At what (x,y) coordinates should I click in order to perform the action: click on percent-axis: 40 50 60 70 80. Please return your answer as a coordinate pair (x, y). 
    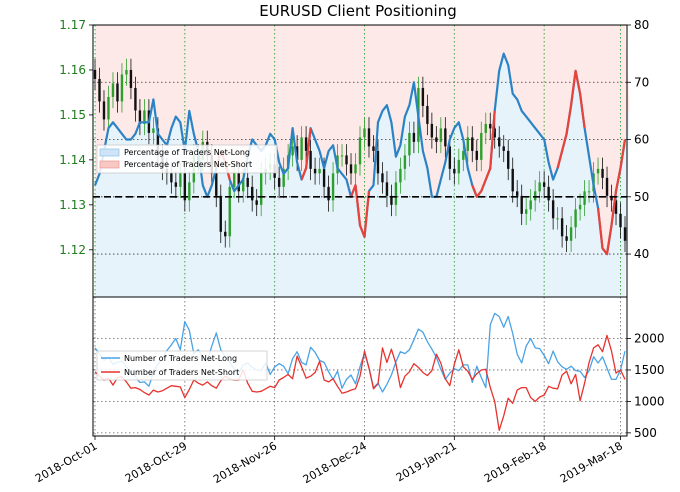
    Looking at the image, I should click on (638, 139).